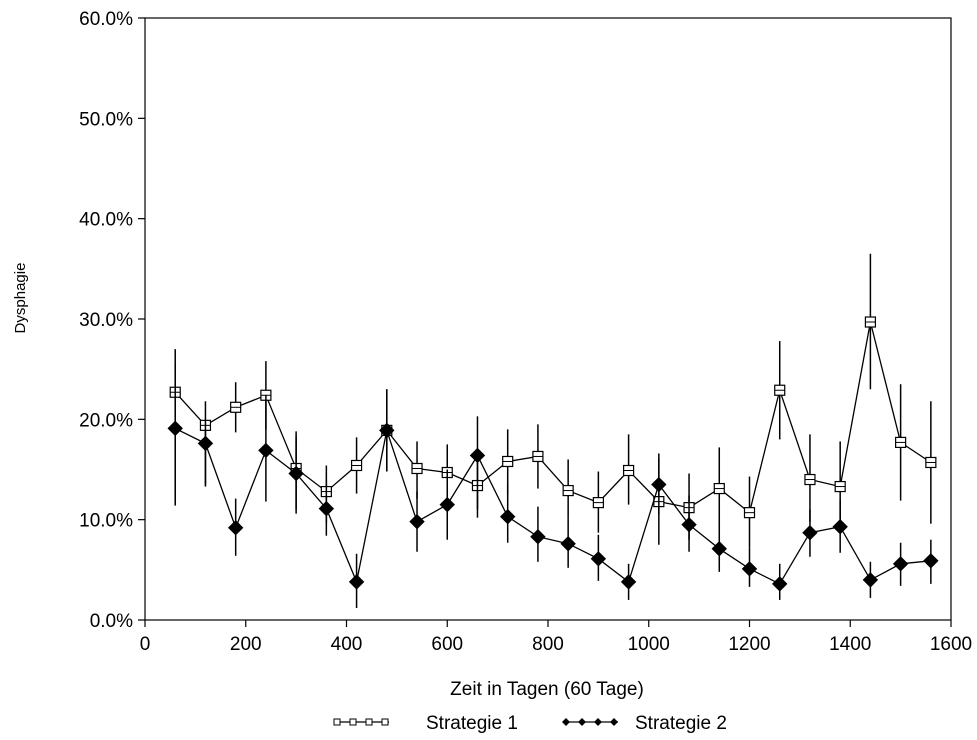 The image size is (977, 740). Describe the element at coordinates (20, 298) in the screenshot. I see `y-axis-title: Dysphagie` at that location.